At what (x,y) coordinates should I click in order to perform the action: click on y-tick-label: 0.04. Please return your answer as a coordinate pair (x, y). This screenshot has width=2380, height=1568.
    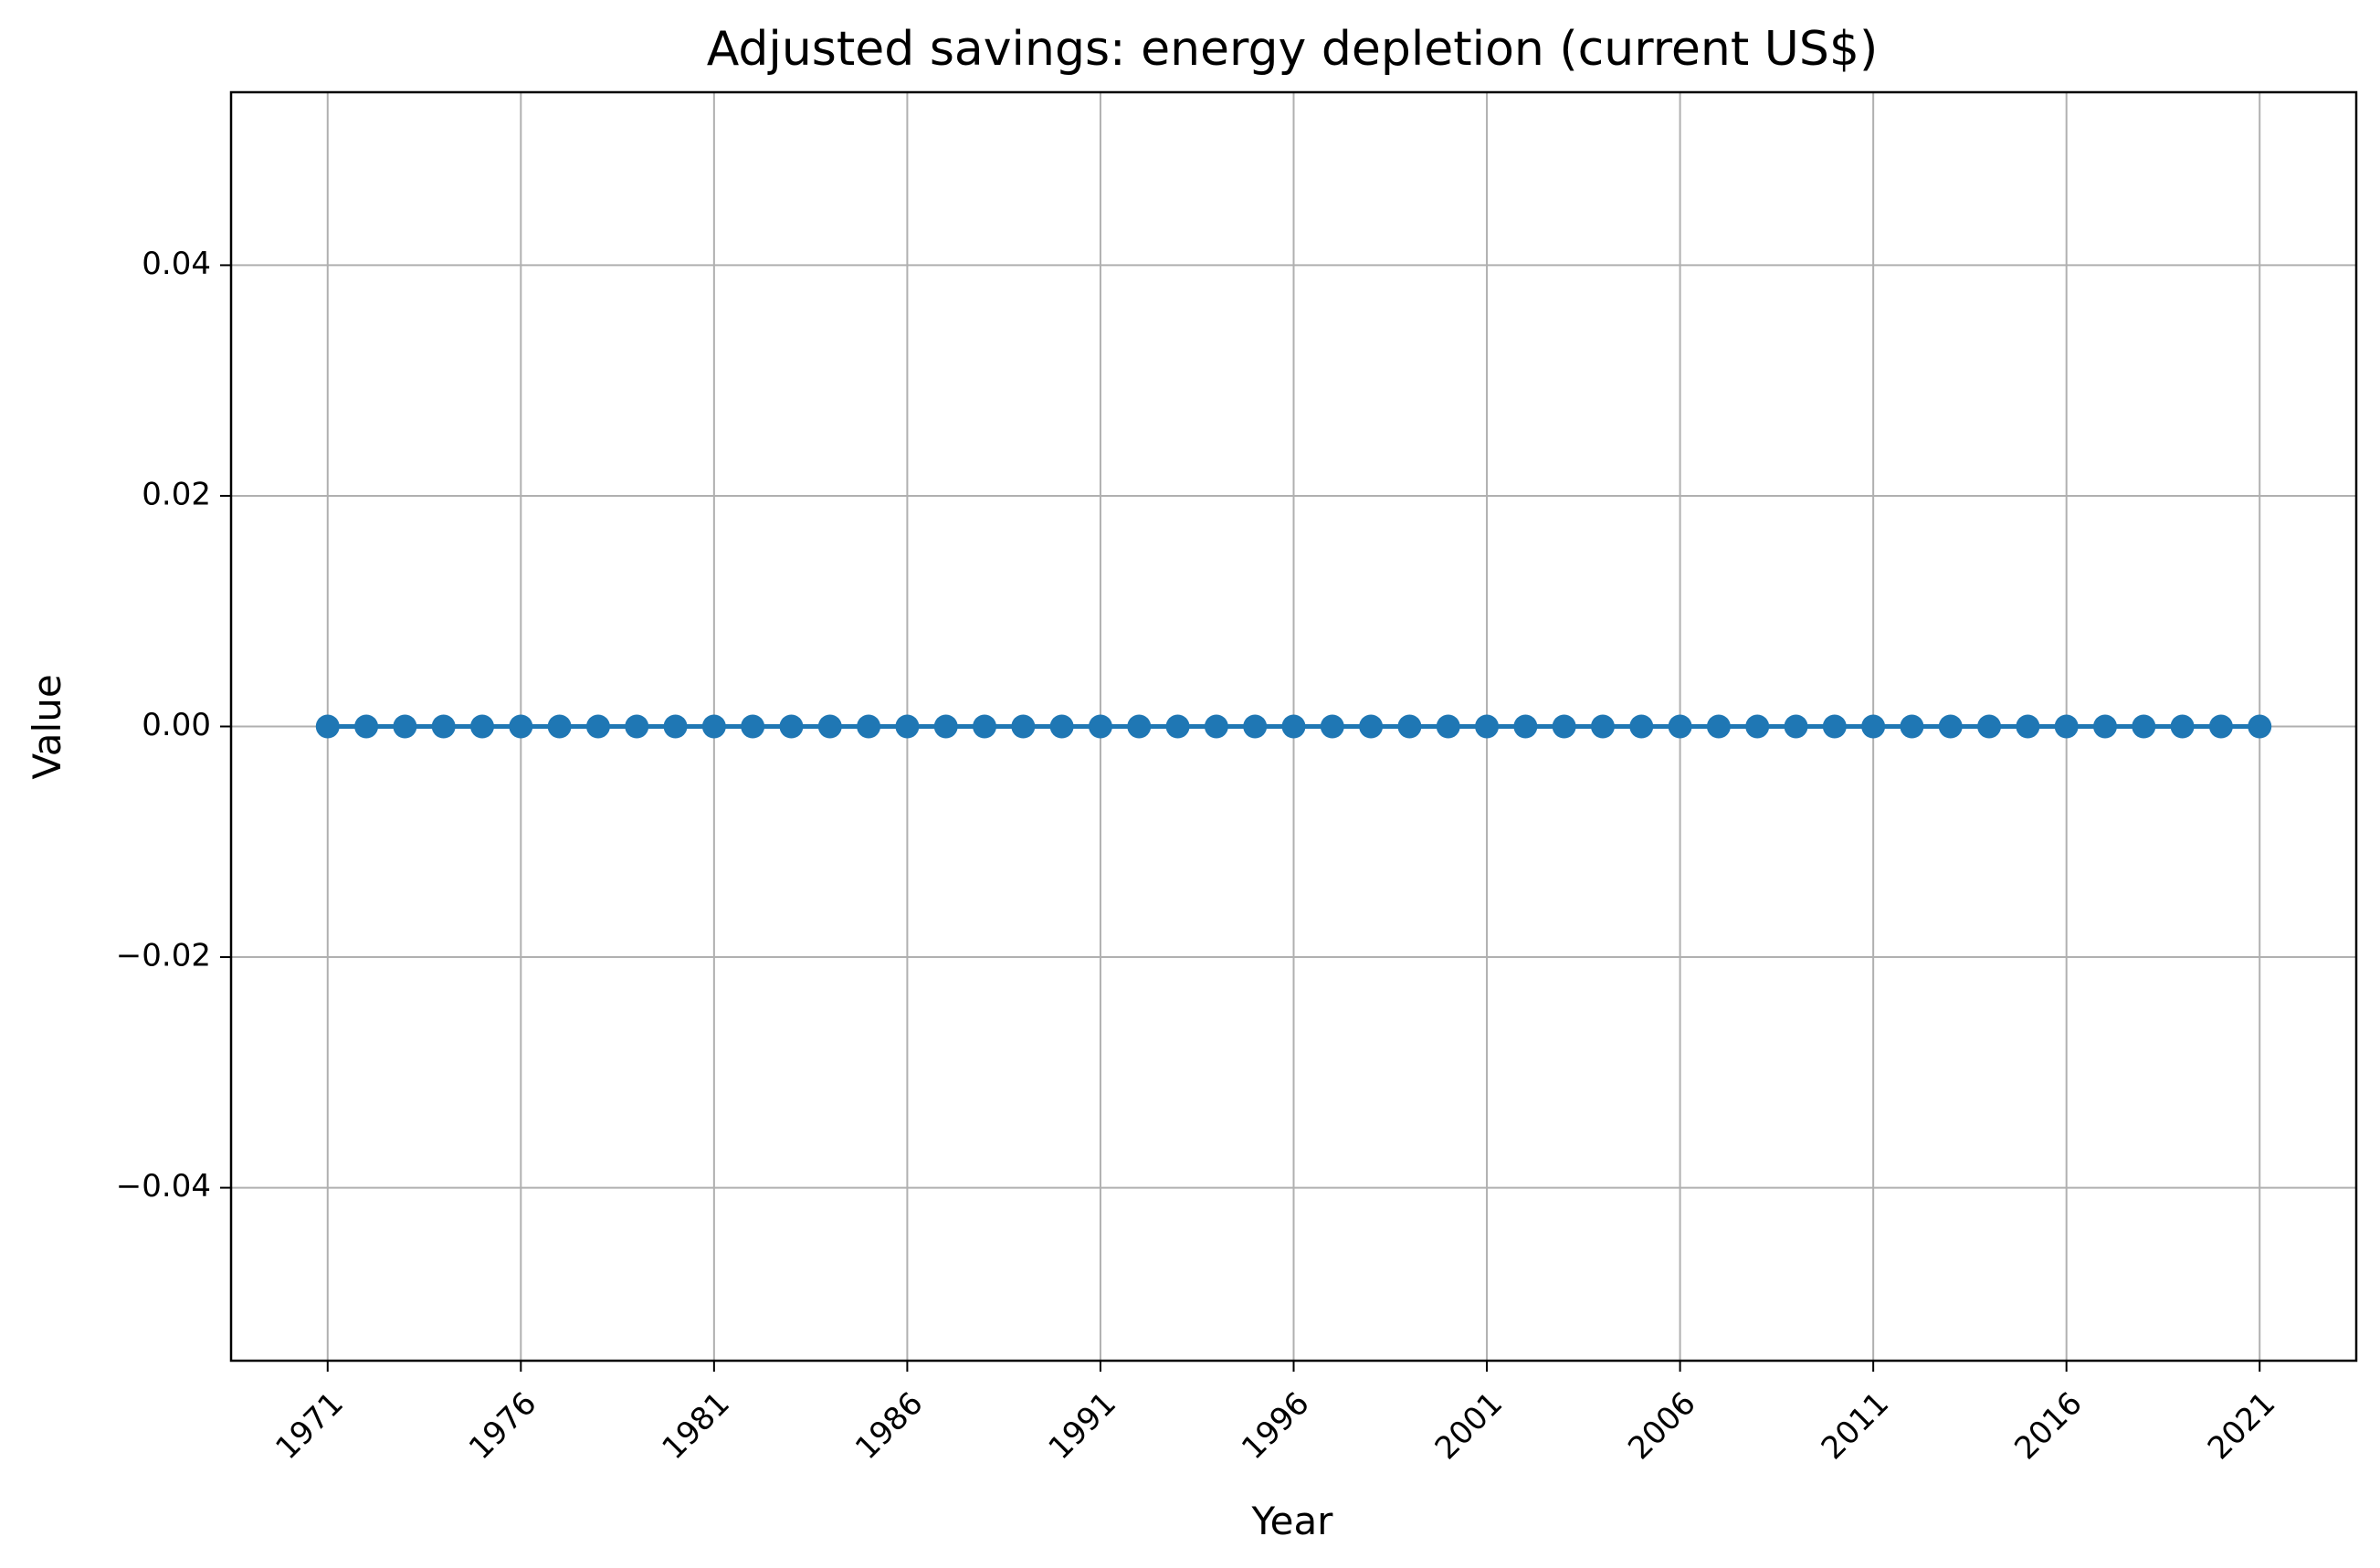
    Looking at the image, I should click on (176, 264).